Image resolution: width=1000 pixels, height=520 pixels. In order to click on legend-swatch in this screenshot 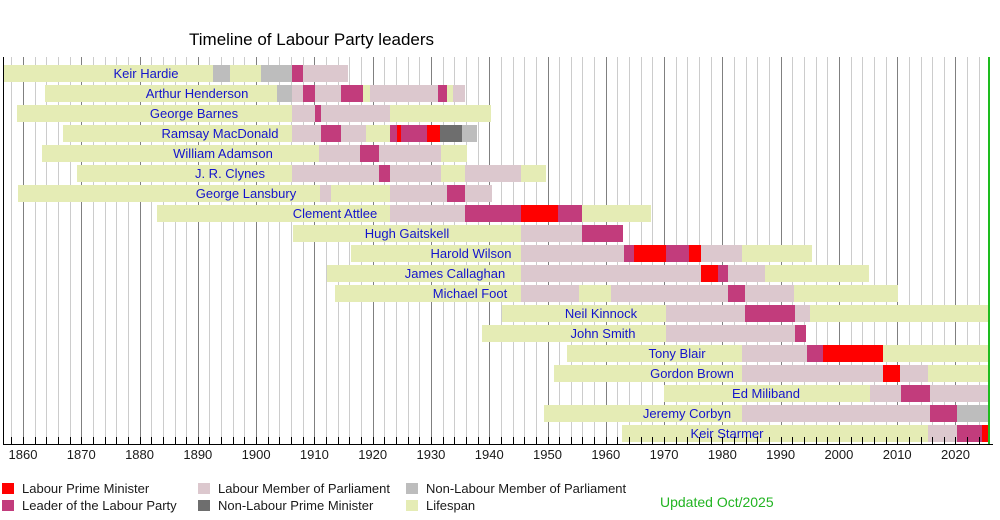, I will do `click(204, 505)`.